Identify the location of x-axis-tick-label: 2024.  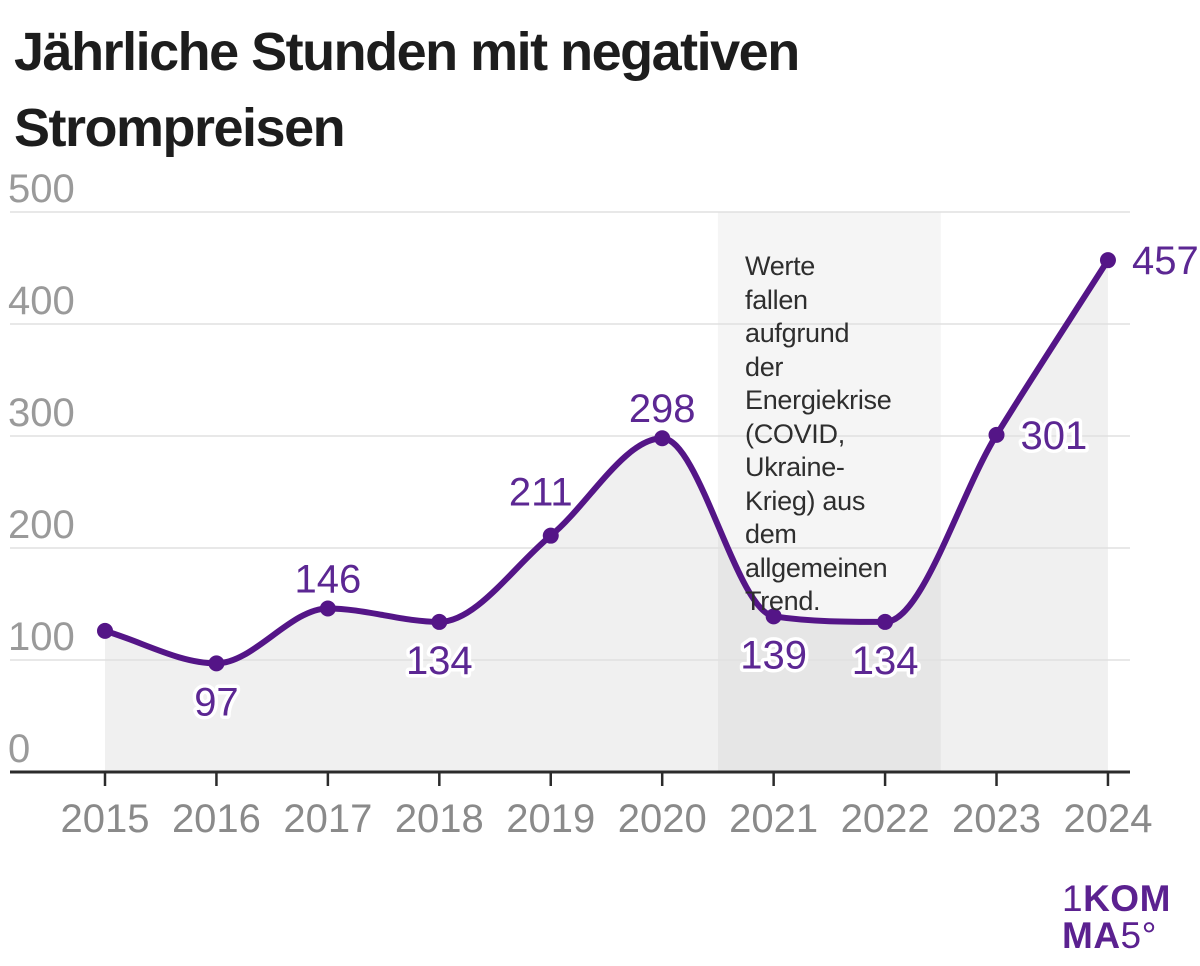
(1107, 819).